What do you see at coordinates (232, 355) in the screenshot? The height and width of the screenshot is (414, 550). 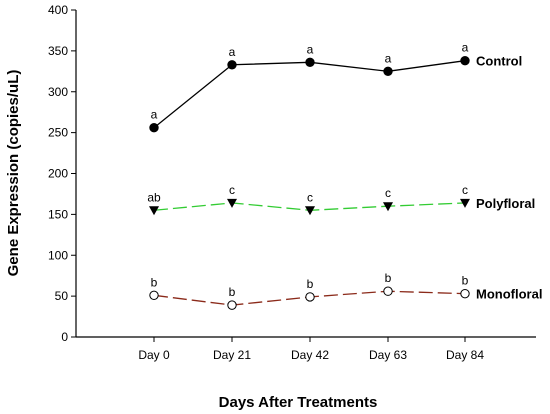 I see `x-tick-label: Day 21` at bounding box center [232, 355].